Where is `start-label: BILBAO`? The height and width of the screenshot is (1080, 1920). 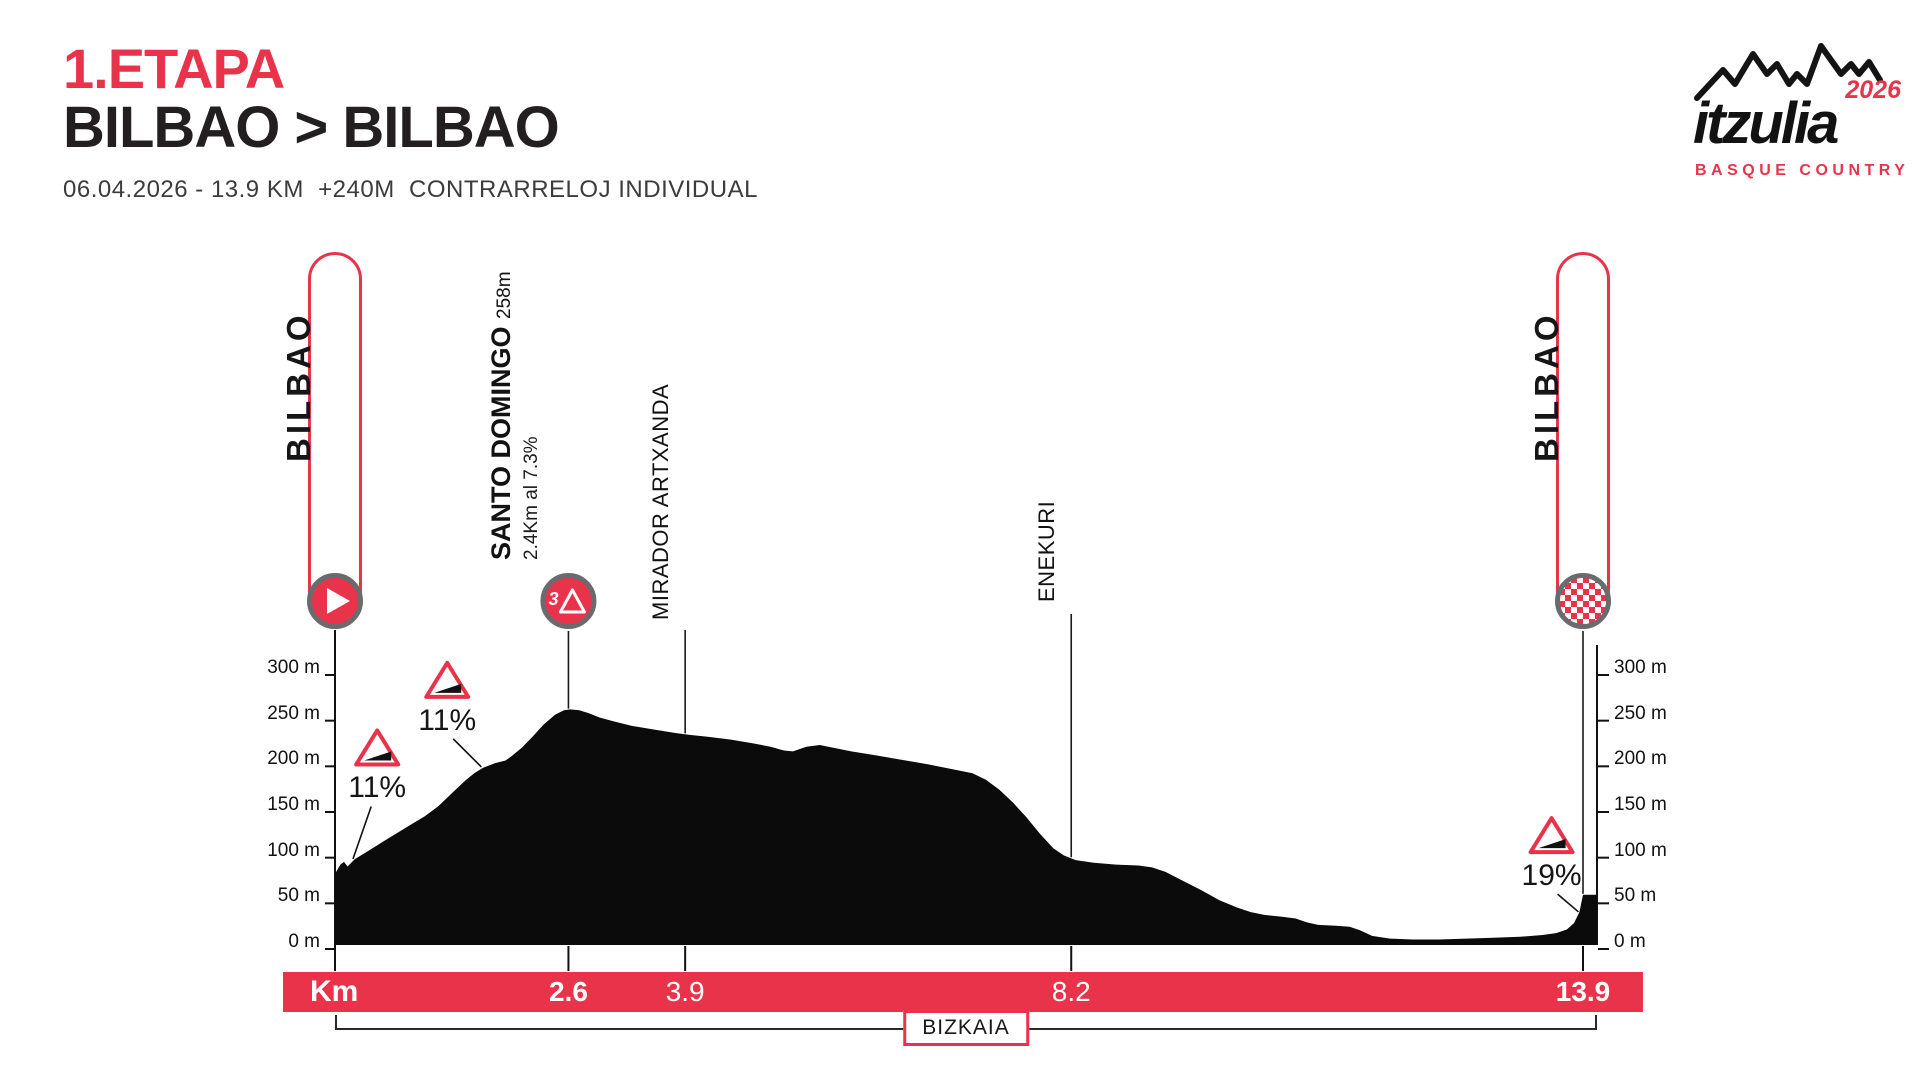 start-label: BILBAO is located at coordinates (298, 387).